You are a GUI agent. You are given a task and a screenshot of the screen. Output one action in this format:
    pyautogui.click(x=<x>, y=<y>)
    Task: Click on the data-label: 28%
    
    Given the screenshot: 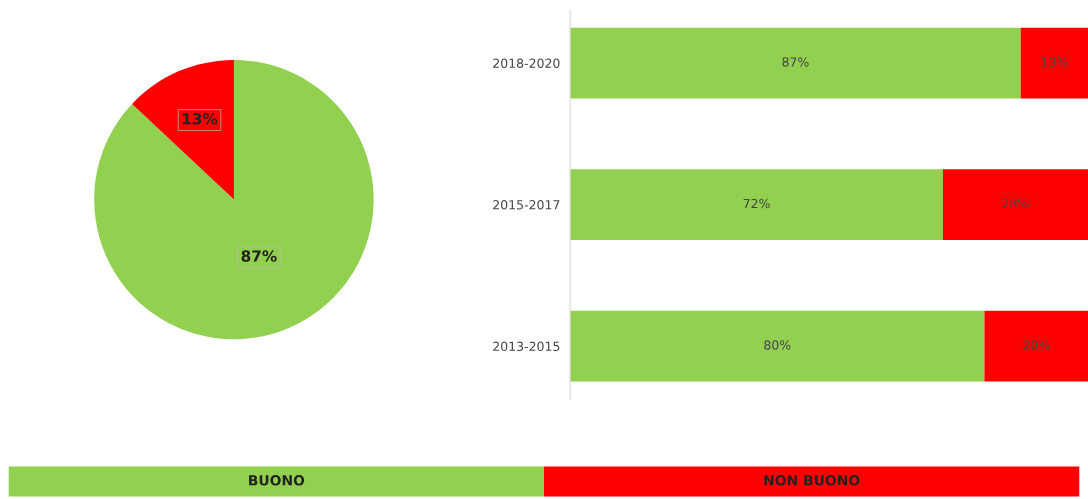 What is the action you would take?
    pyautogui.click(x=1015, y=203)
    